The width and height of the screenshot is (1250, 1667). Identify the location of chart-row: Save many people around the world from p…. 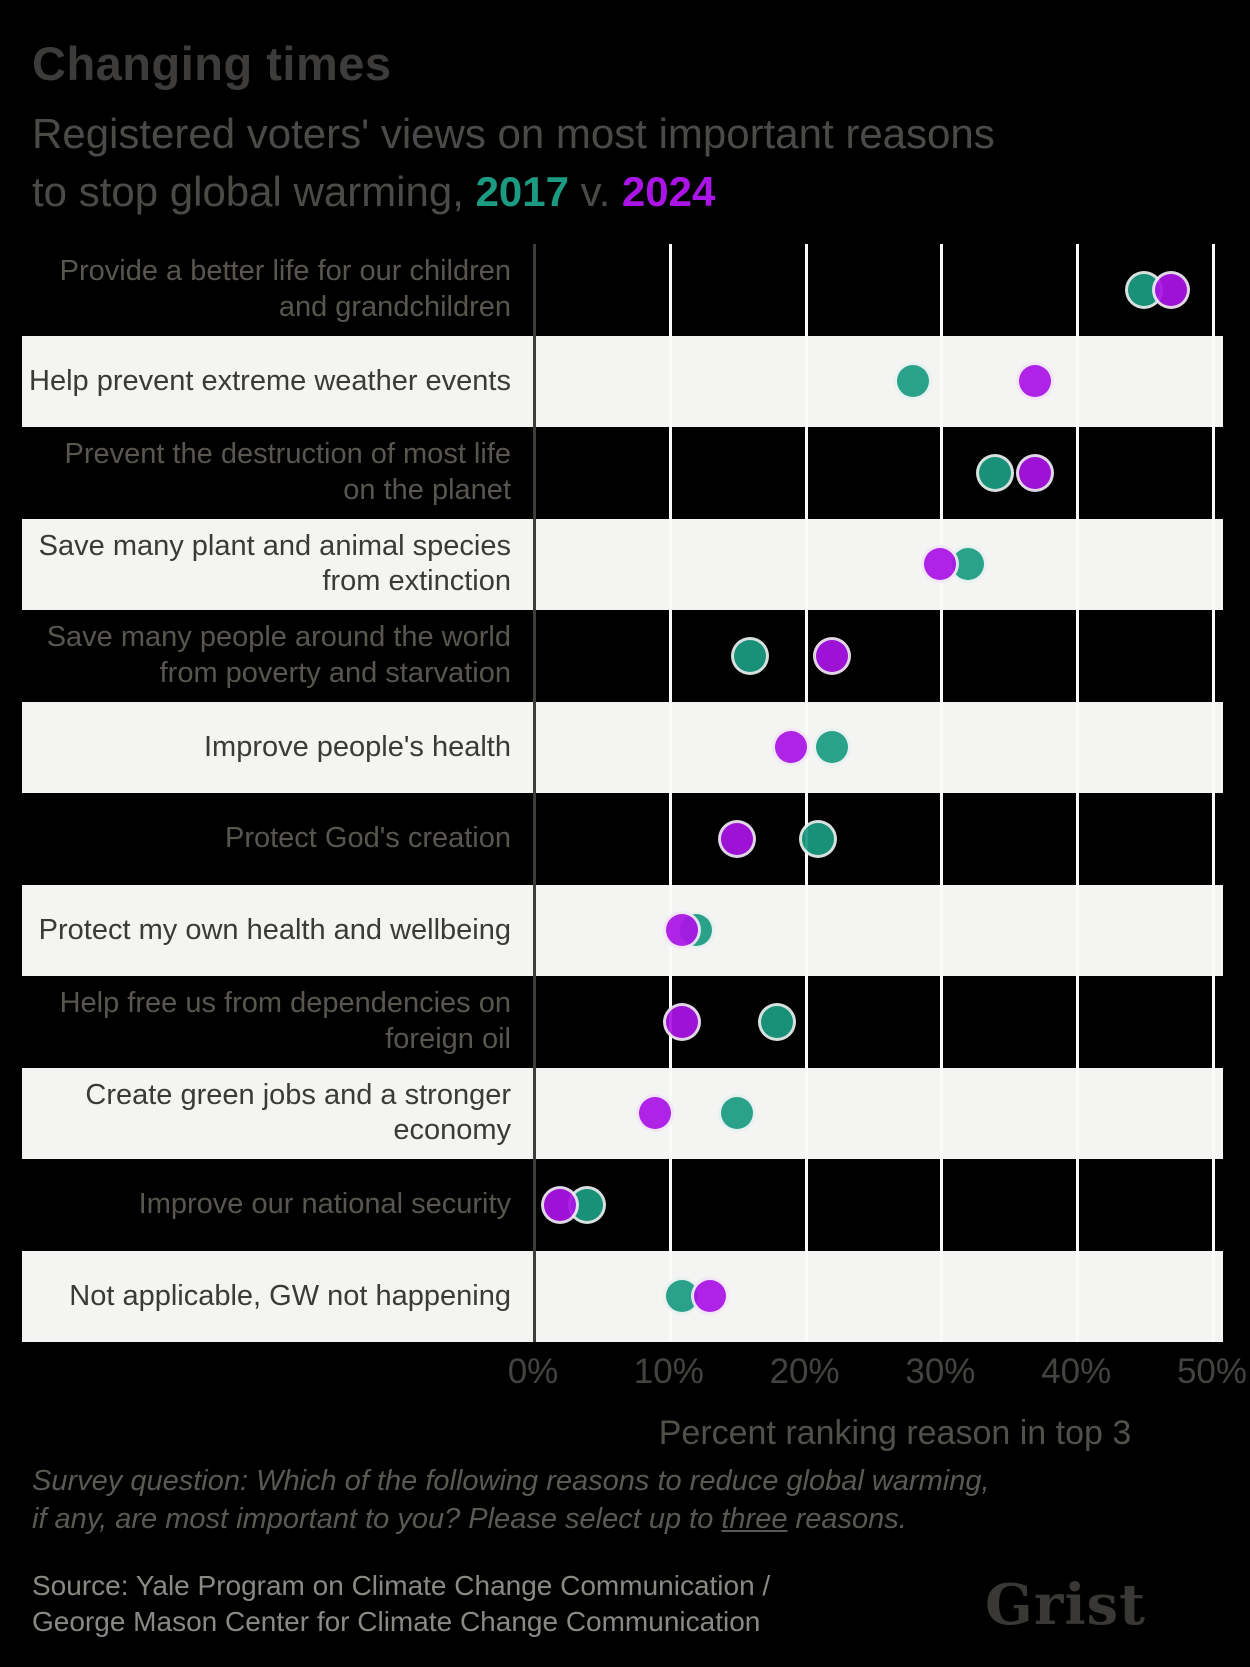
(622, 656).